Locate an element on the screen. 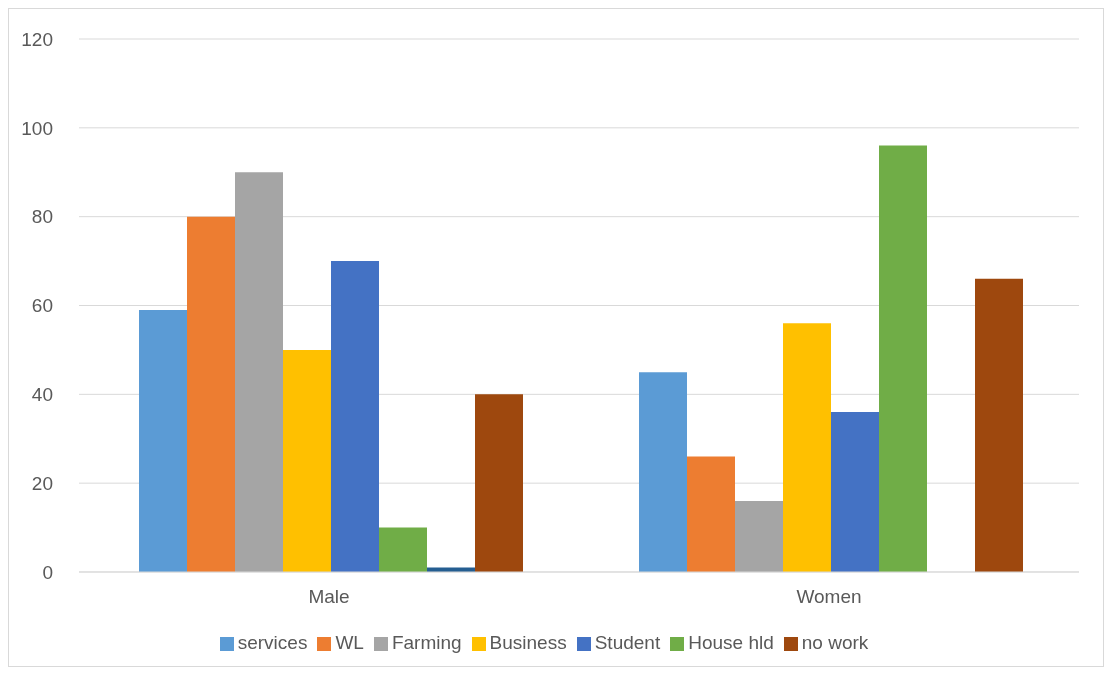 This screenshot has height=675, width=1112. y-tick-label: 120 is located at coordinates (37, 39).